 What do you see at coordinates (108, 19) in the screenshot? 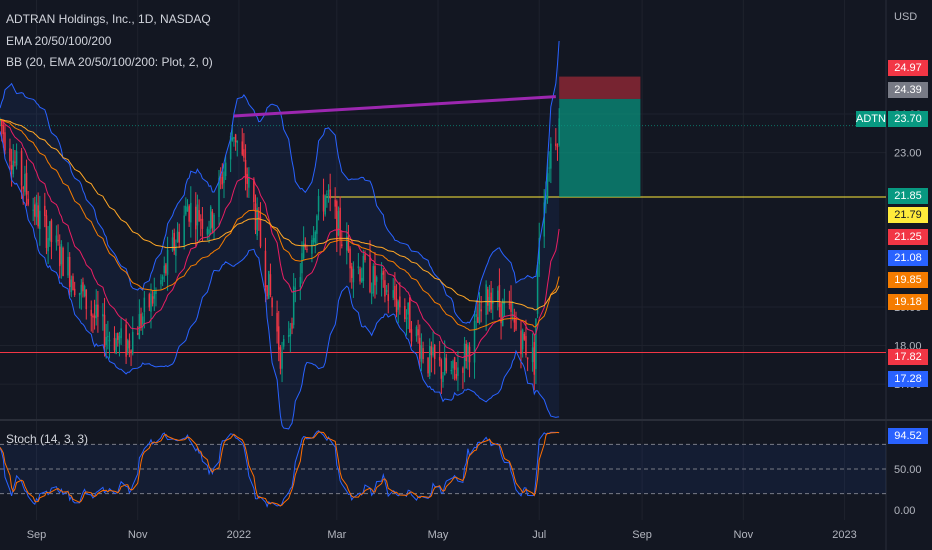
I see `chart-title: ADTRAN Holdings, Inc., 1D, NASDAQ` at bounding box center [108, 19].